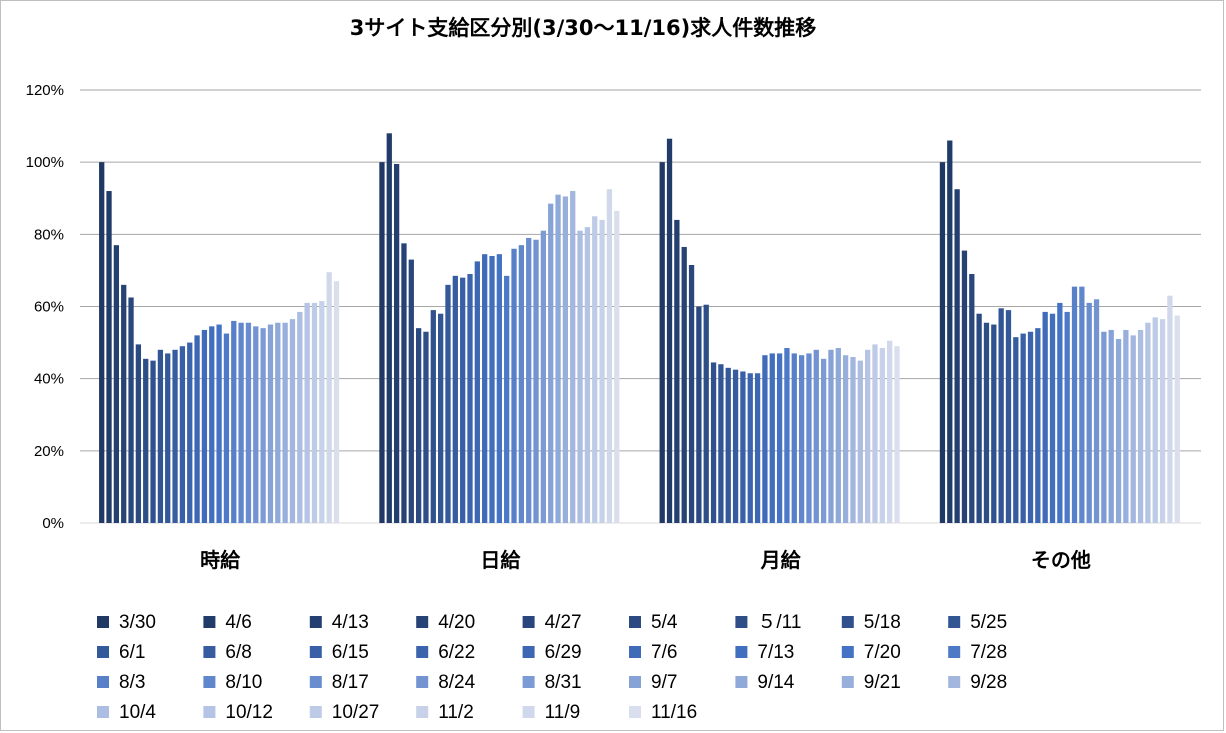  What do you see at coordinates (350, 622) in the screenshot?
I see `legend-entry: 4/13` at bounding box center [350, 622].